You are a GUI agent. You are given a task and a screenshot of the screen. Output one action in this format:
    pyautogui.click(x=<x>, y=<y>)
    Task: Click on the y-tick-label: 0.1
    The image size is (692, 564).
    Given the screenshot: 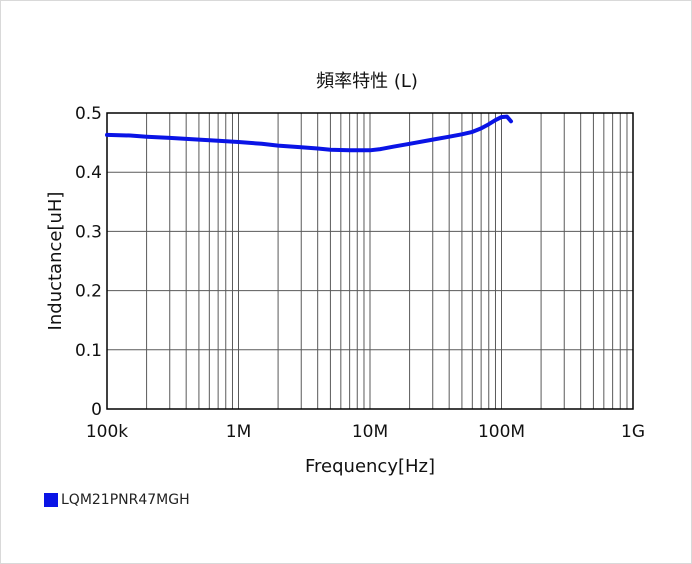 What is the action you would take?
    pyautogui.click(x=88, y=351)
    